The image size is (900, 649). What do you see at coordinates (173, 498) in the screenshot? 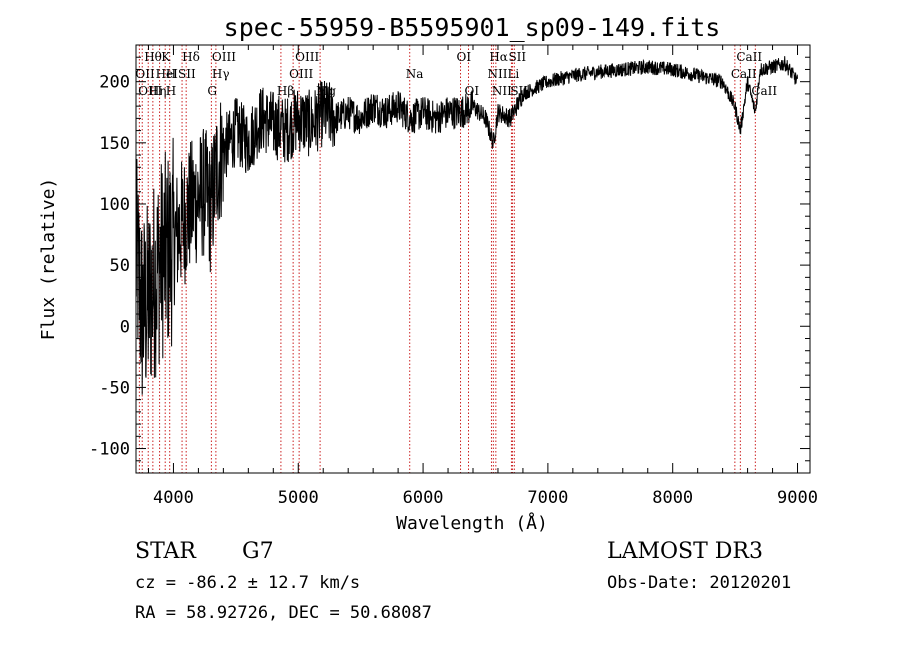
I see `x-tick-label: 4000` at bounding box center [173, 498].